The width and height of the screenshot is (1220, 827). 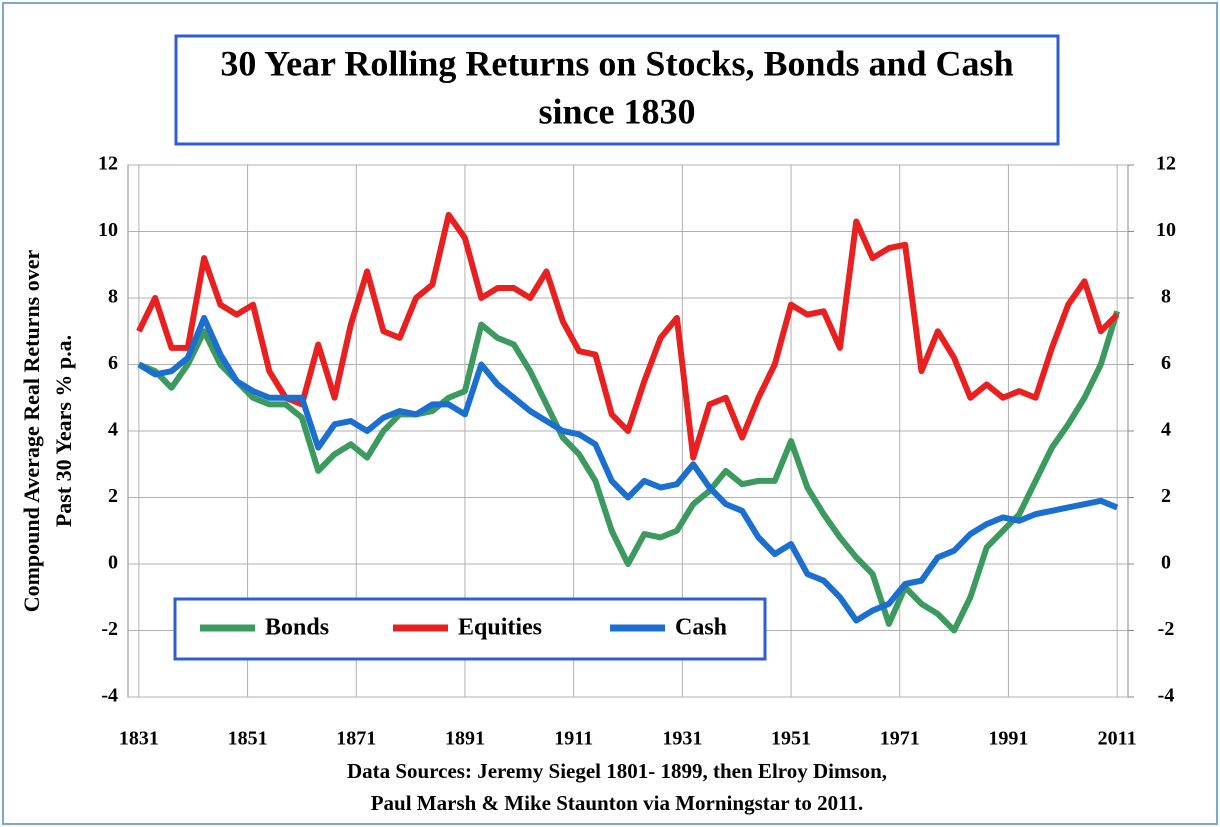 I want to click on x-tick-label: 2011, so click(x=1117, y=739).